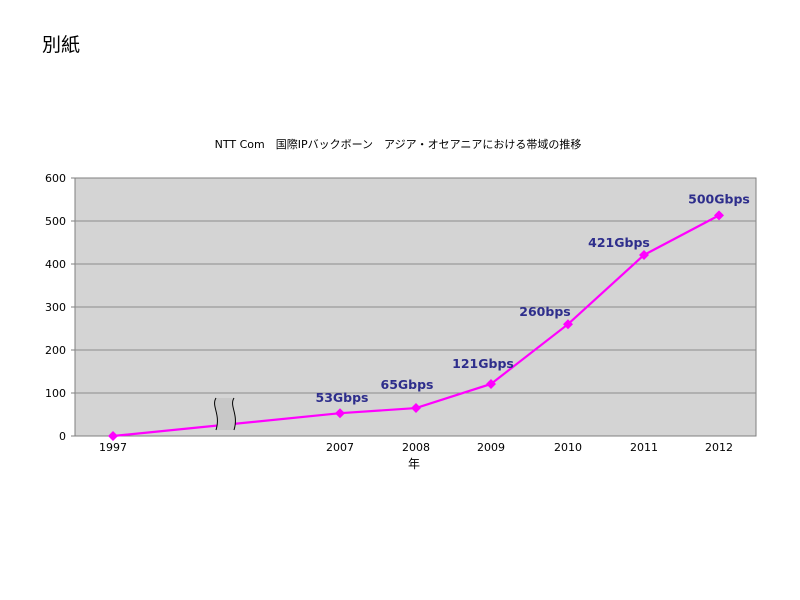  Describe the element at coordinates (491, 447) in the screenshot. I see `x-tick-label: 2009` at that location.